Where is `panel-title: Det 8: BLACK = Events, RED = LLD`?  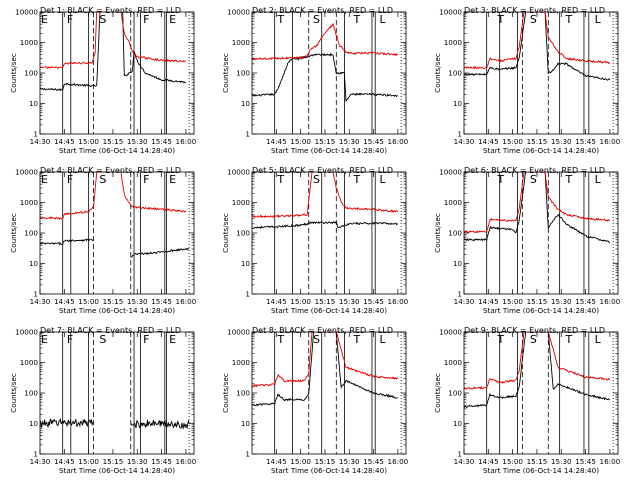 panel-title: Det 8: BLACK = Events, RED = LLD is located at coordinates (322, 330).